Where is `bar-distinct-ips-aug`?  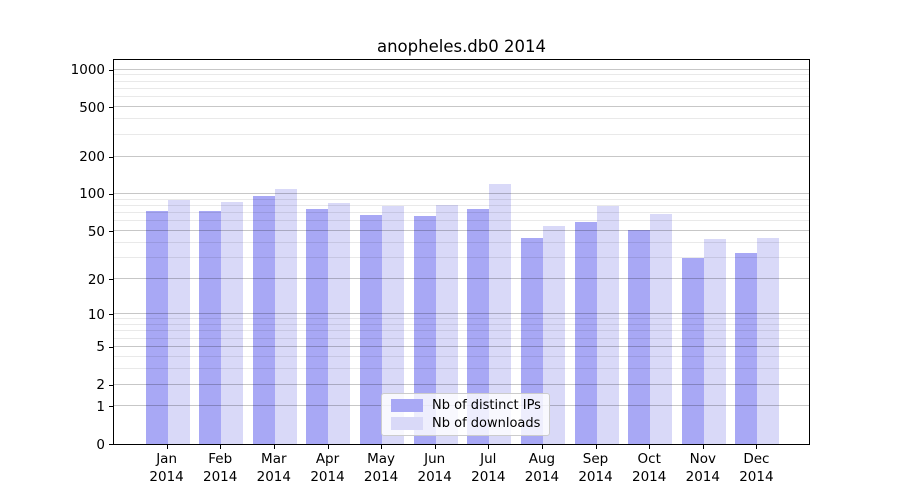
bar-distinct-ips-aug is located at coordinates (531, 340).